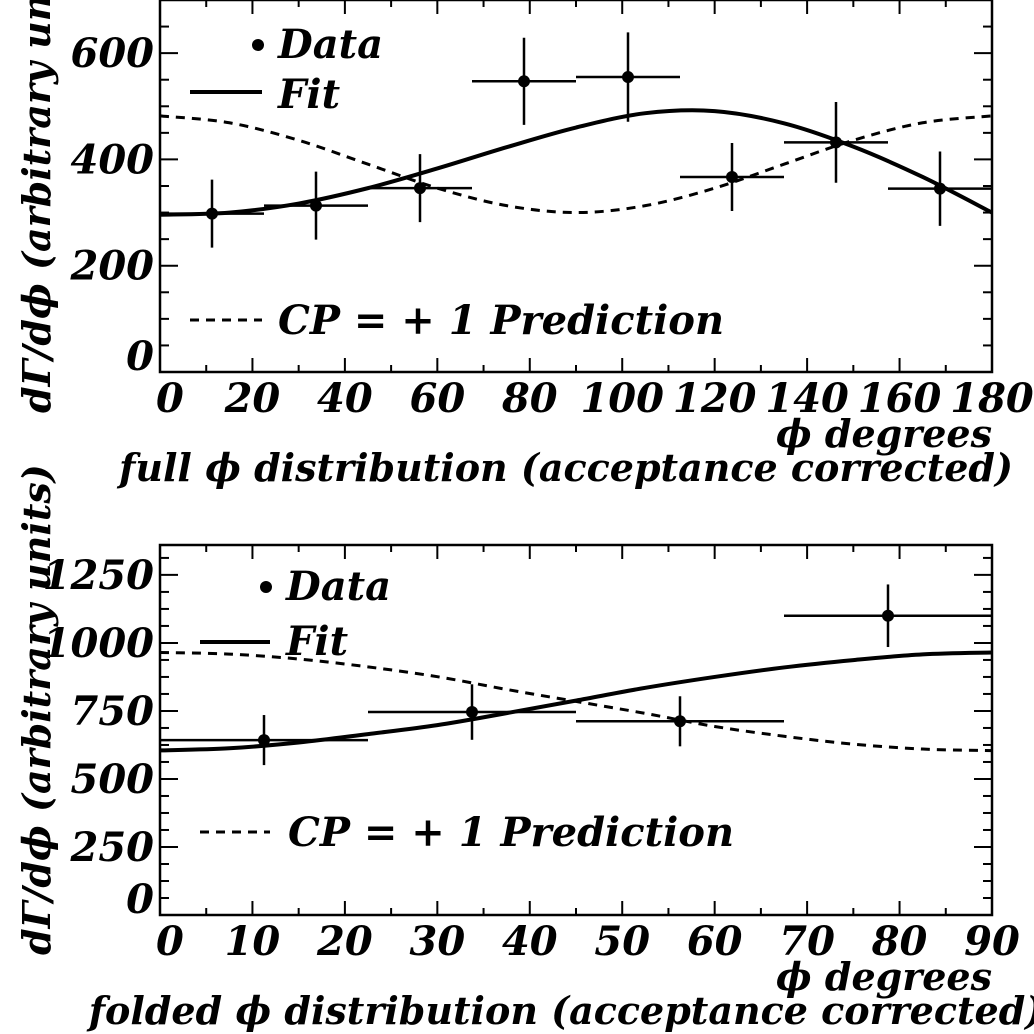 The height and width of the screenshot is (1034, 1034). What do you see at coordinates (338, 586) in the screenshot?
I see `legend-data-label-folded: Data` at bounding box center [338, 586].